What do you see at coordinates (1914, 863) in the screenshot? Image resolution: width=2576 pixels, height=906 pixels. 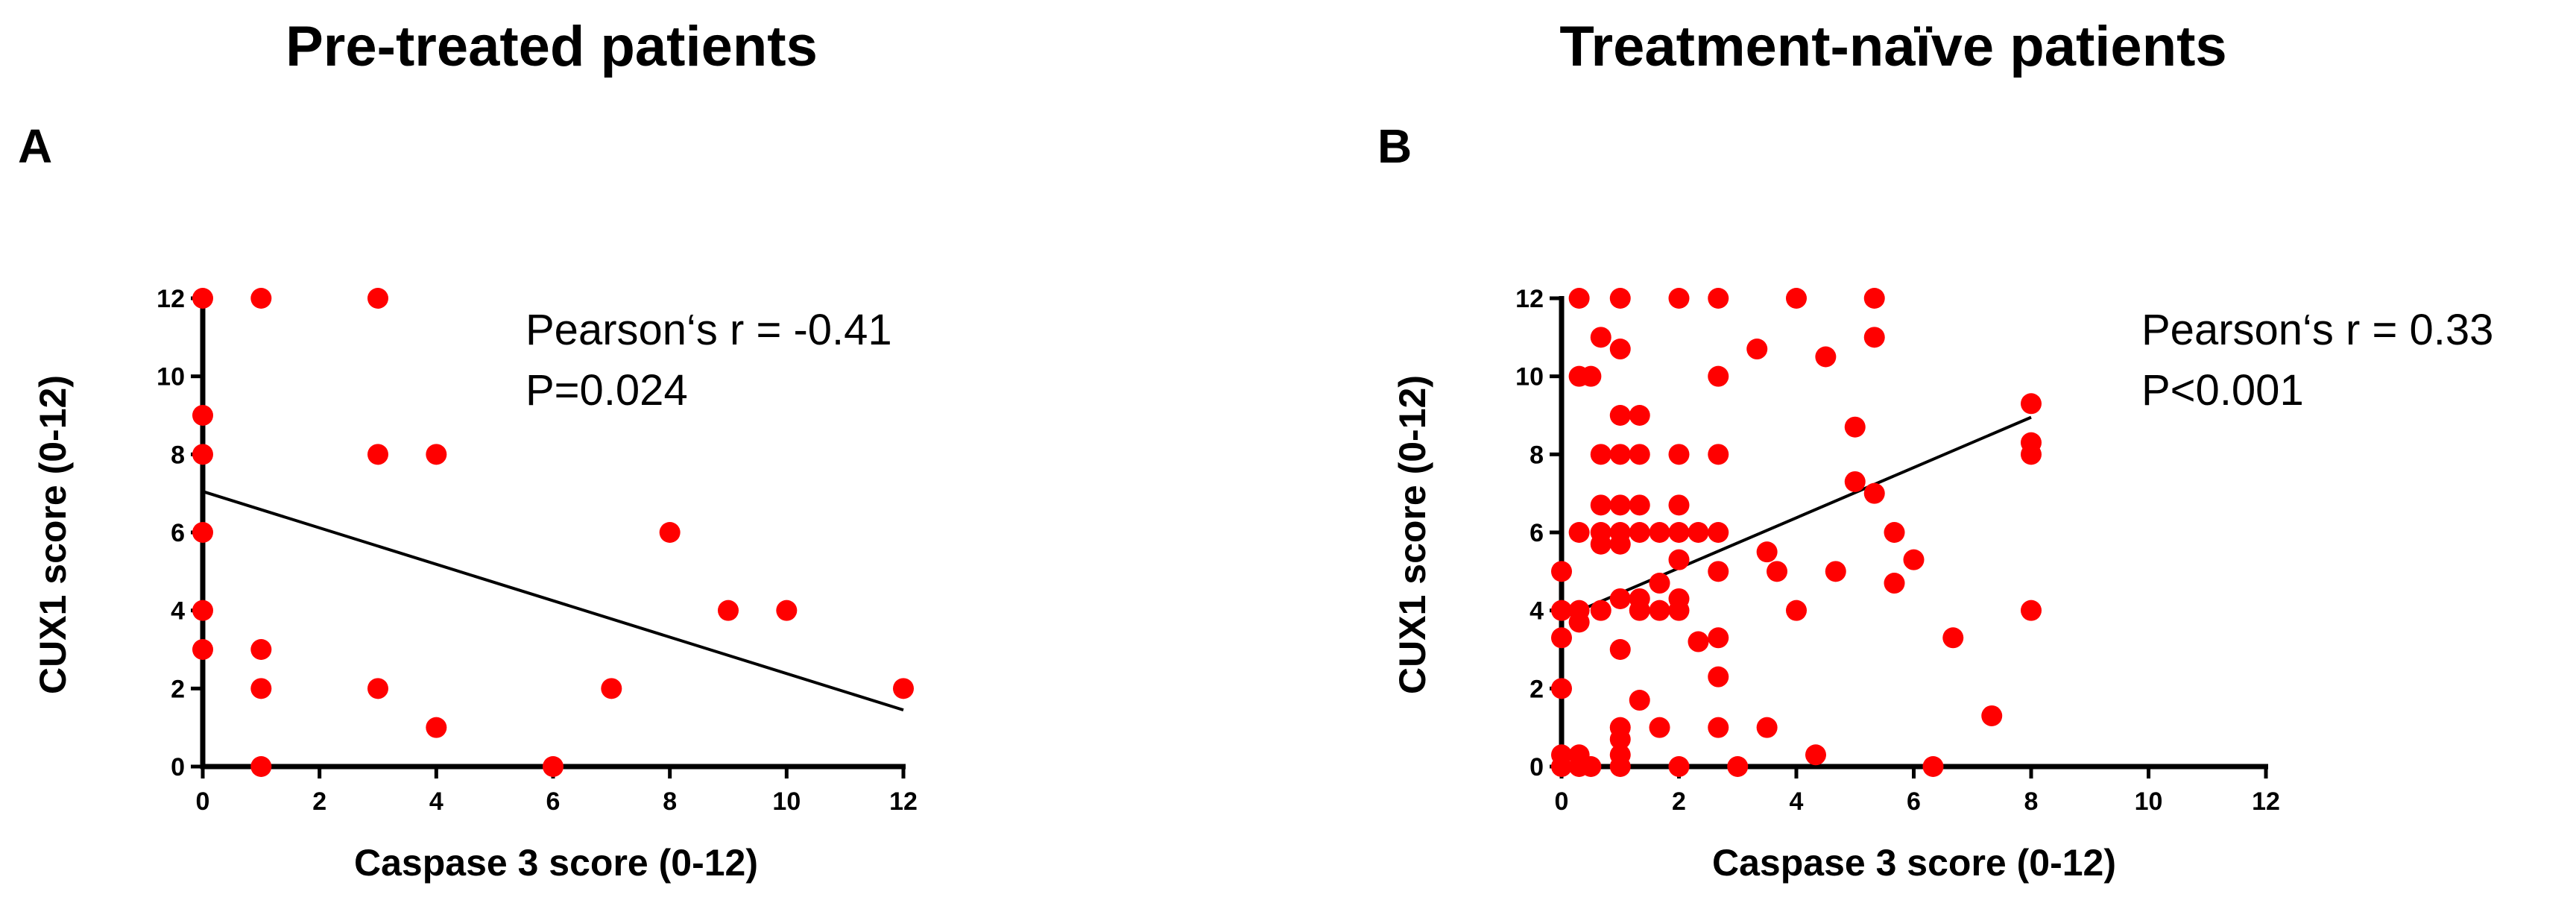 I see `panel-b-x-axis-label: Caspase 3 score (0-12)` at bounding box center [1914, 863].